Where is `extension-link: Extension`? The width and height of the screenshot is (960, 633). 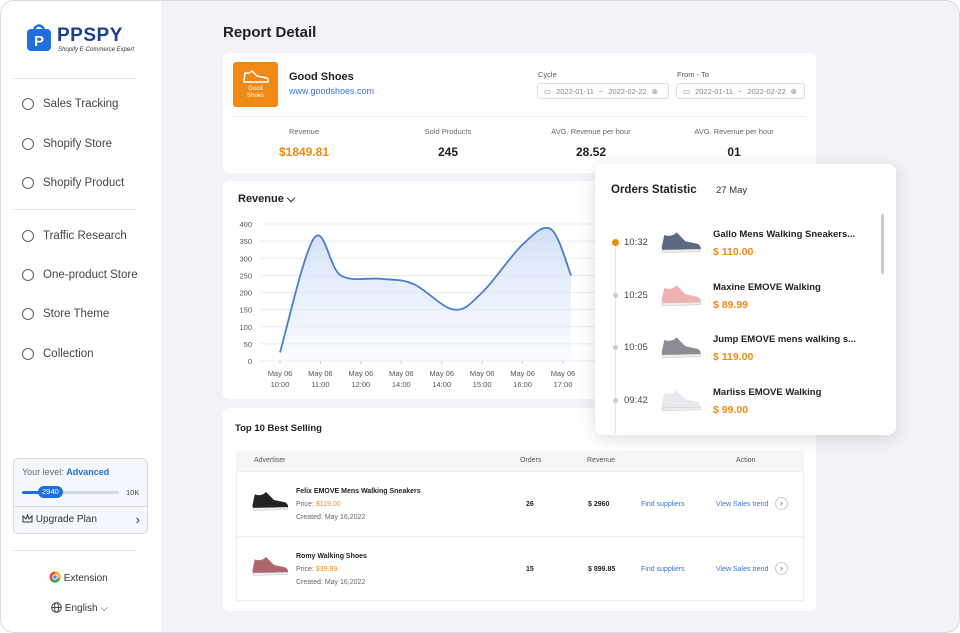
extension-link: Extension is located at coordinates (78, 577).